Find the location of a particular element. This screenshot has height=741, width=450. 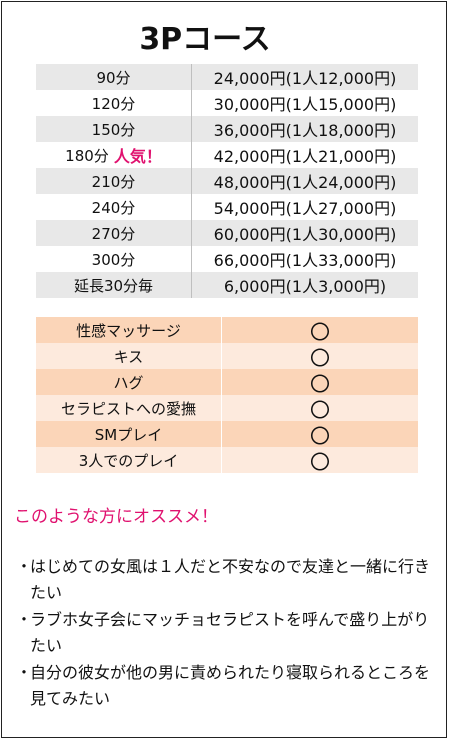

price-row: 270分 60,000円(1人30,000円) is located at coordinates (227, 233).